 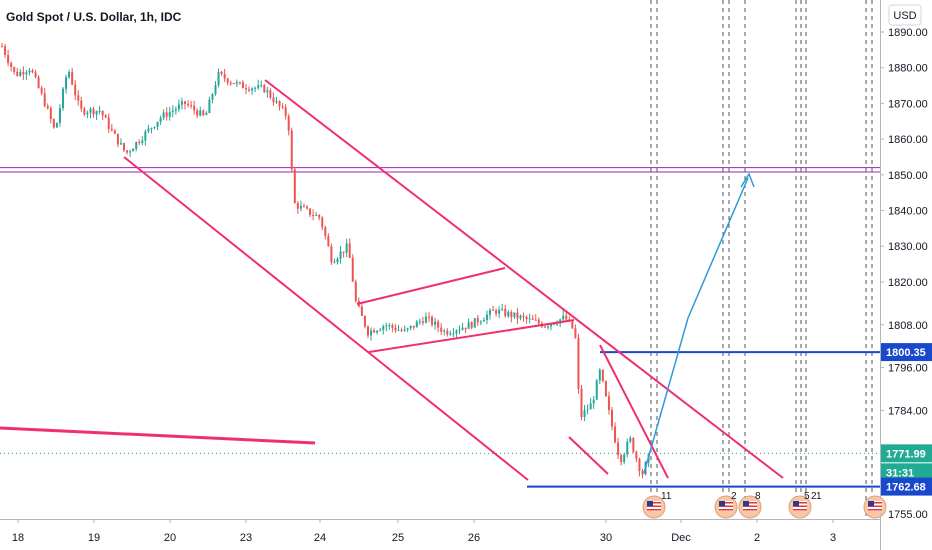 I want to click on x-tick-label: 20, so click(x=170, y=538).